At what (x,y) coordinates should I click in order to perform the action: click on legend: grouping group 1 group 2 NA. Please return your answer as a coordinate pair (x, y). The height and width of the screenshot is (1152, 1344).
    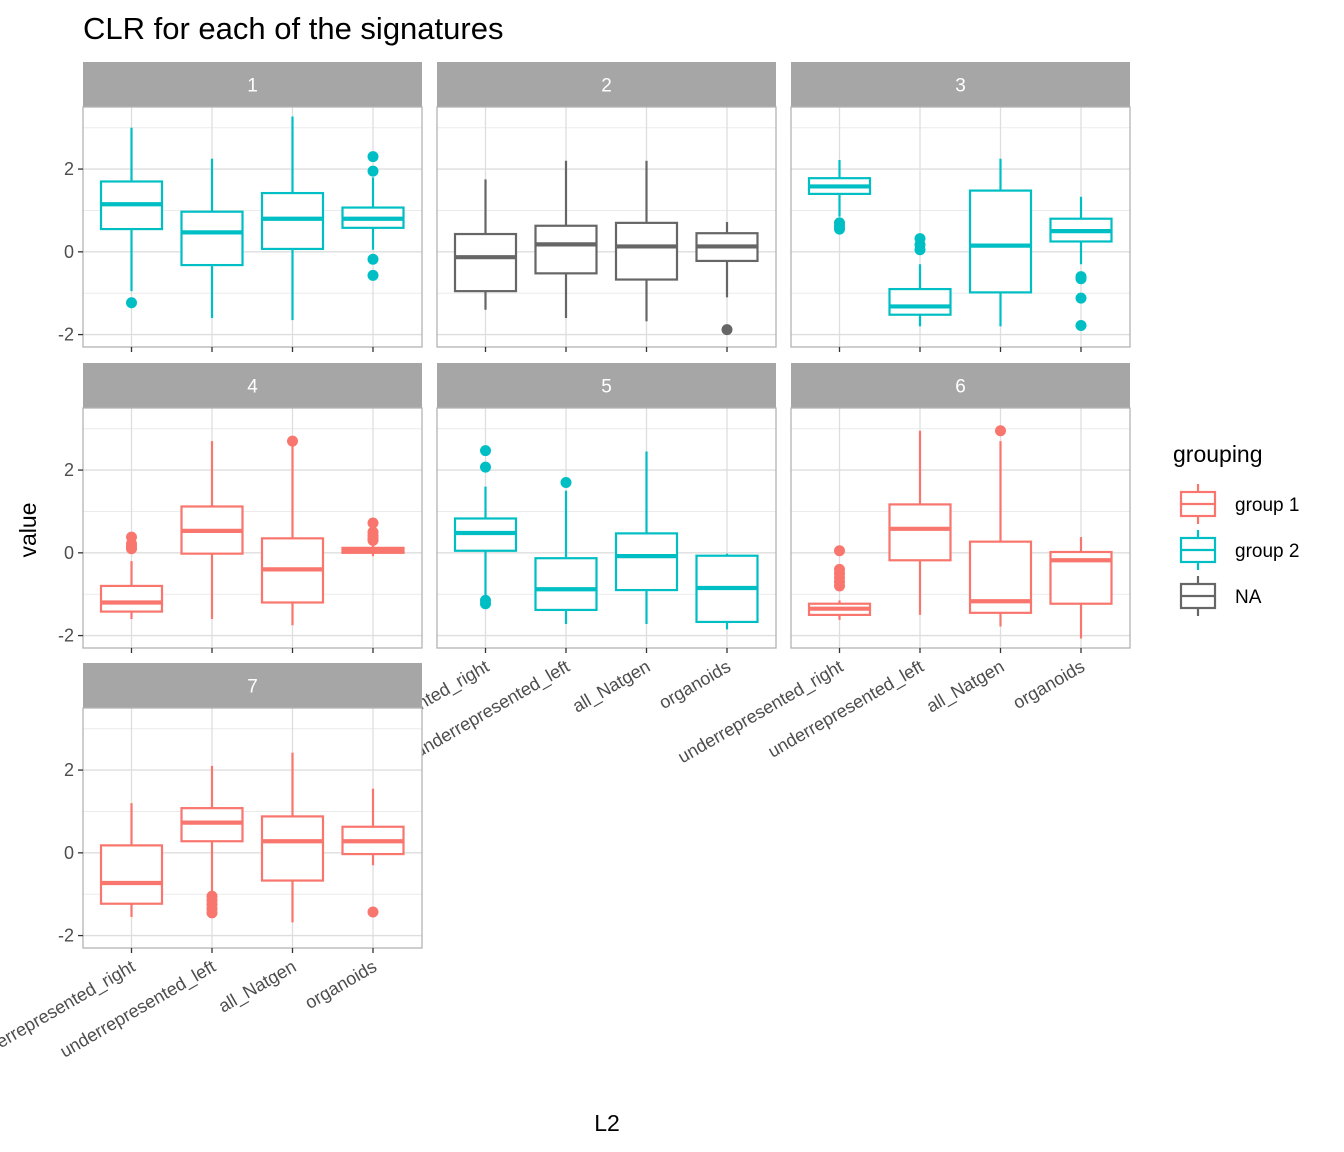
    Looking at the image, I should click on (1236, 528).